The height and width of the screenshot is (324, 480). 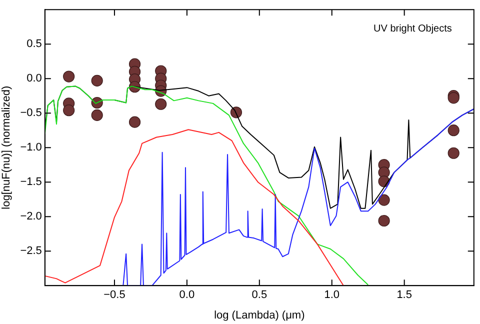 What do you see at coordinates (6, 148) in the screenshot?
I see `y-axis-title: log[nuF(nu)] (normalized)` at bounding box center [6, 148].